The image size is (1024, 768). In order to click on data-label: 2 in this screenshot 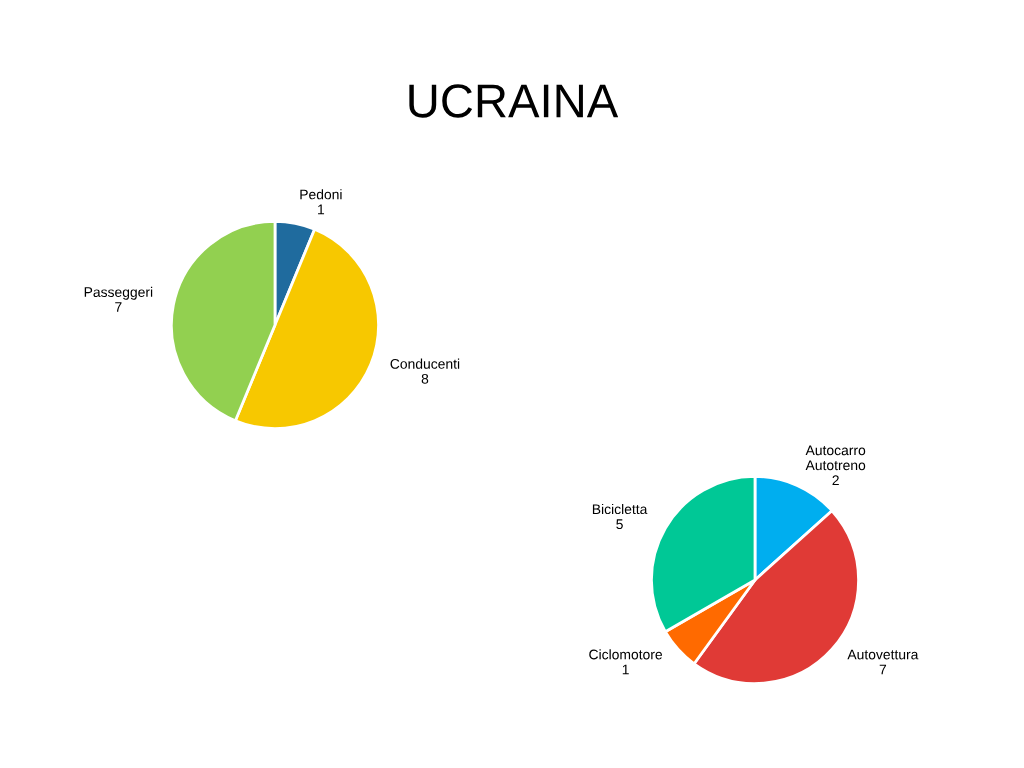, I will do `click(835, 480)`.